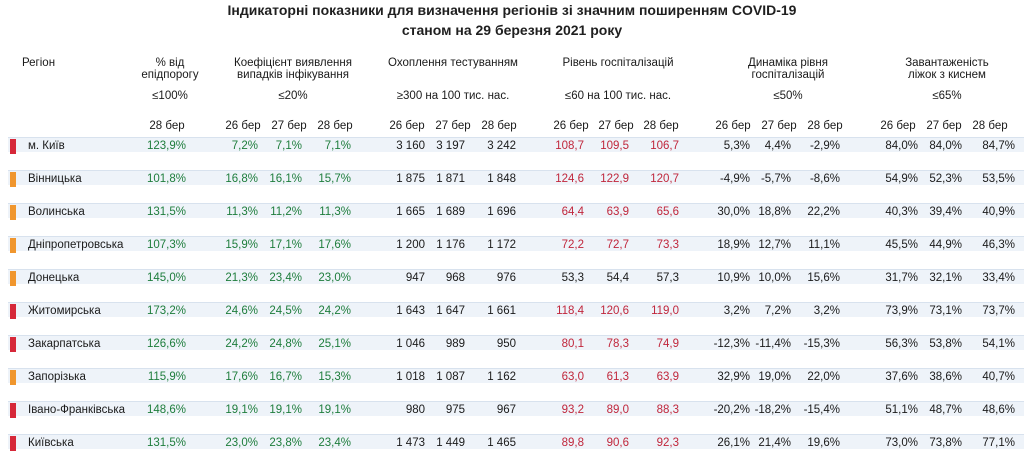 This screenshot has width=1024, height=465. I want to click on cell-dyn: 18,9%, so click(733, 245).